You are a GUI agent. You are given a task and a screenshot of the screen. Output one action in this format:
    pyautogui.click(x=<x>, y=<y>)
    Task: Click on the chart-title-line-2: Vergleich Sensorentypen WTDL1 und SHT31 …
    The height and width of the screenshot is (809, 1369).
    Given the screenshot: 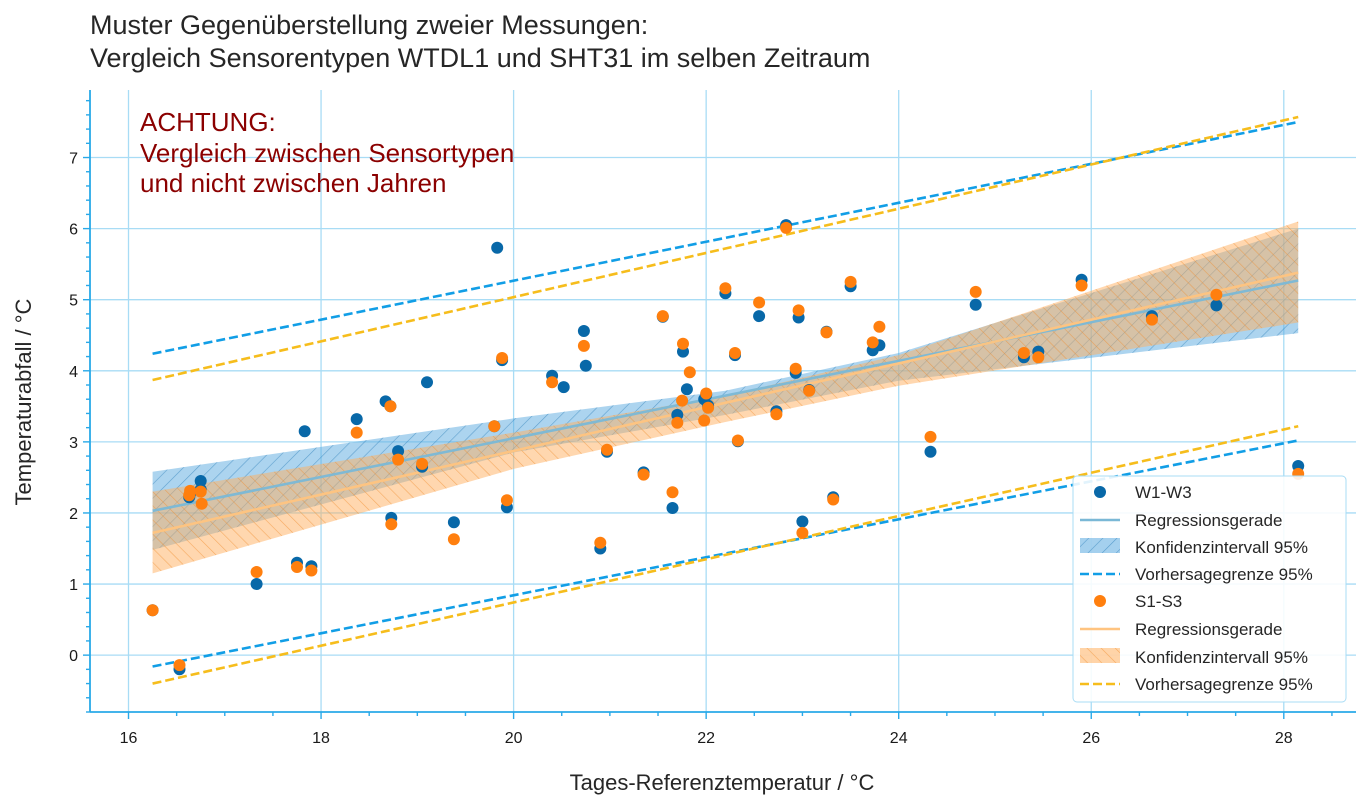 What is the action you would take?
    pyautogui.click(x=480, y=58)
    